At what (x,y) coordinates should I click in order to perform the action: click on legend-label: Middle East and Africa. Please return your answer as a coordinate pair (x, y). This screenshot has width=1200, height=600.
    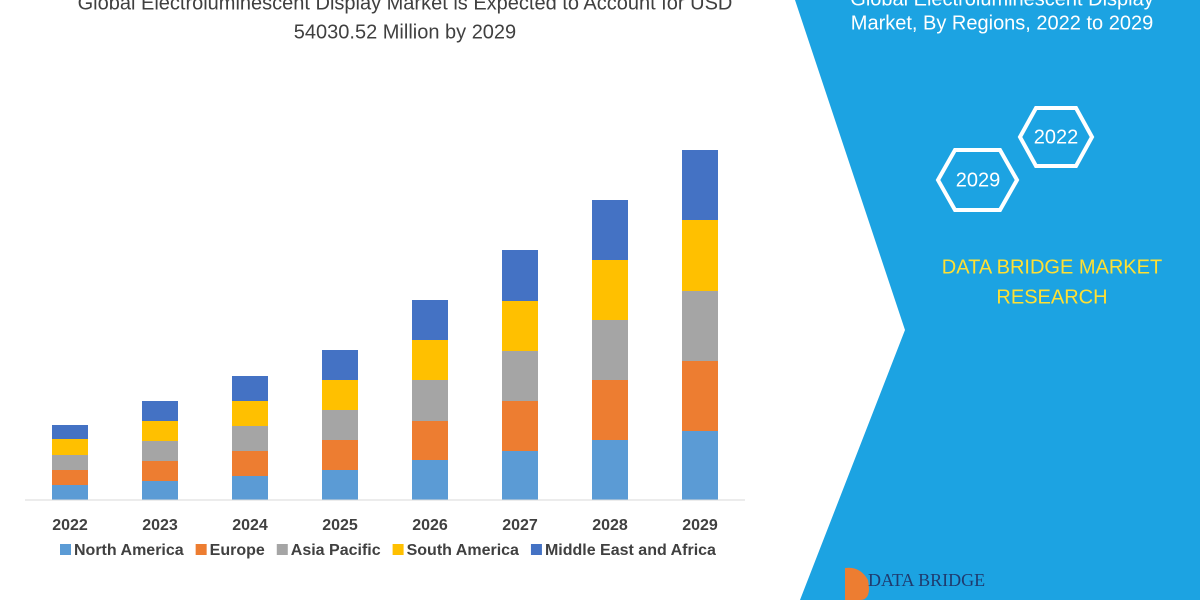
    Looking at the image, I should click on (630, 550).